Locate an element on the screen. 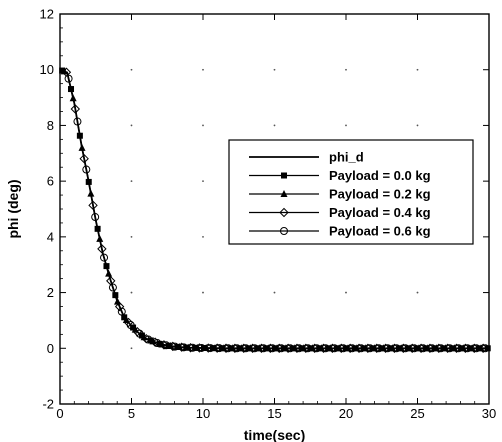 Image resolution: width=502 pixels, height=442 pixels. legend-label: phi_d is located at coordinates (346, 157).